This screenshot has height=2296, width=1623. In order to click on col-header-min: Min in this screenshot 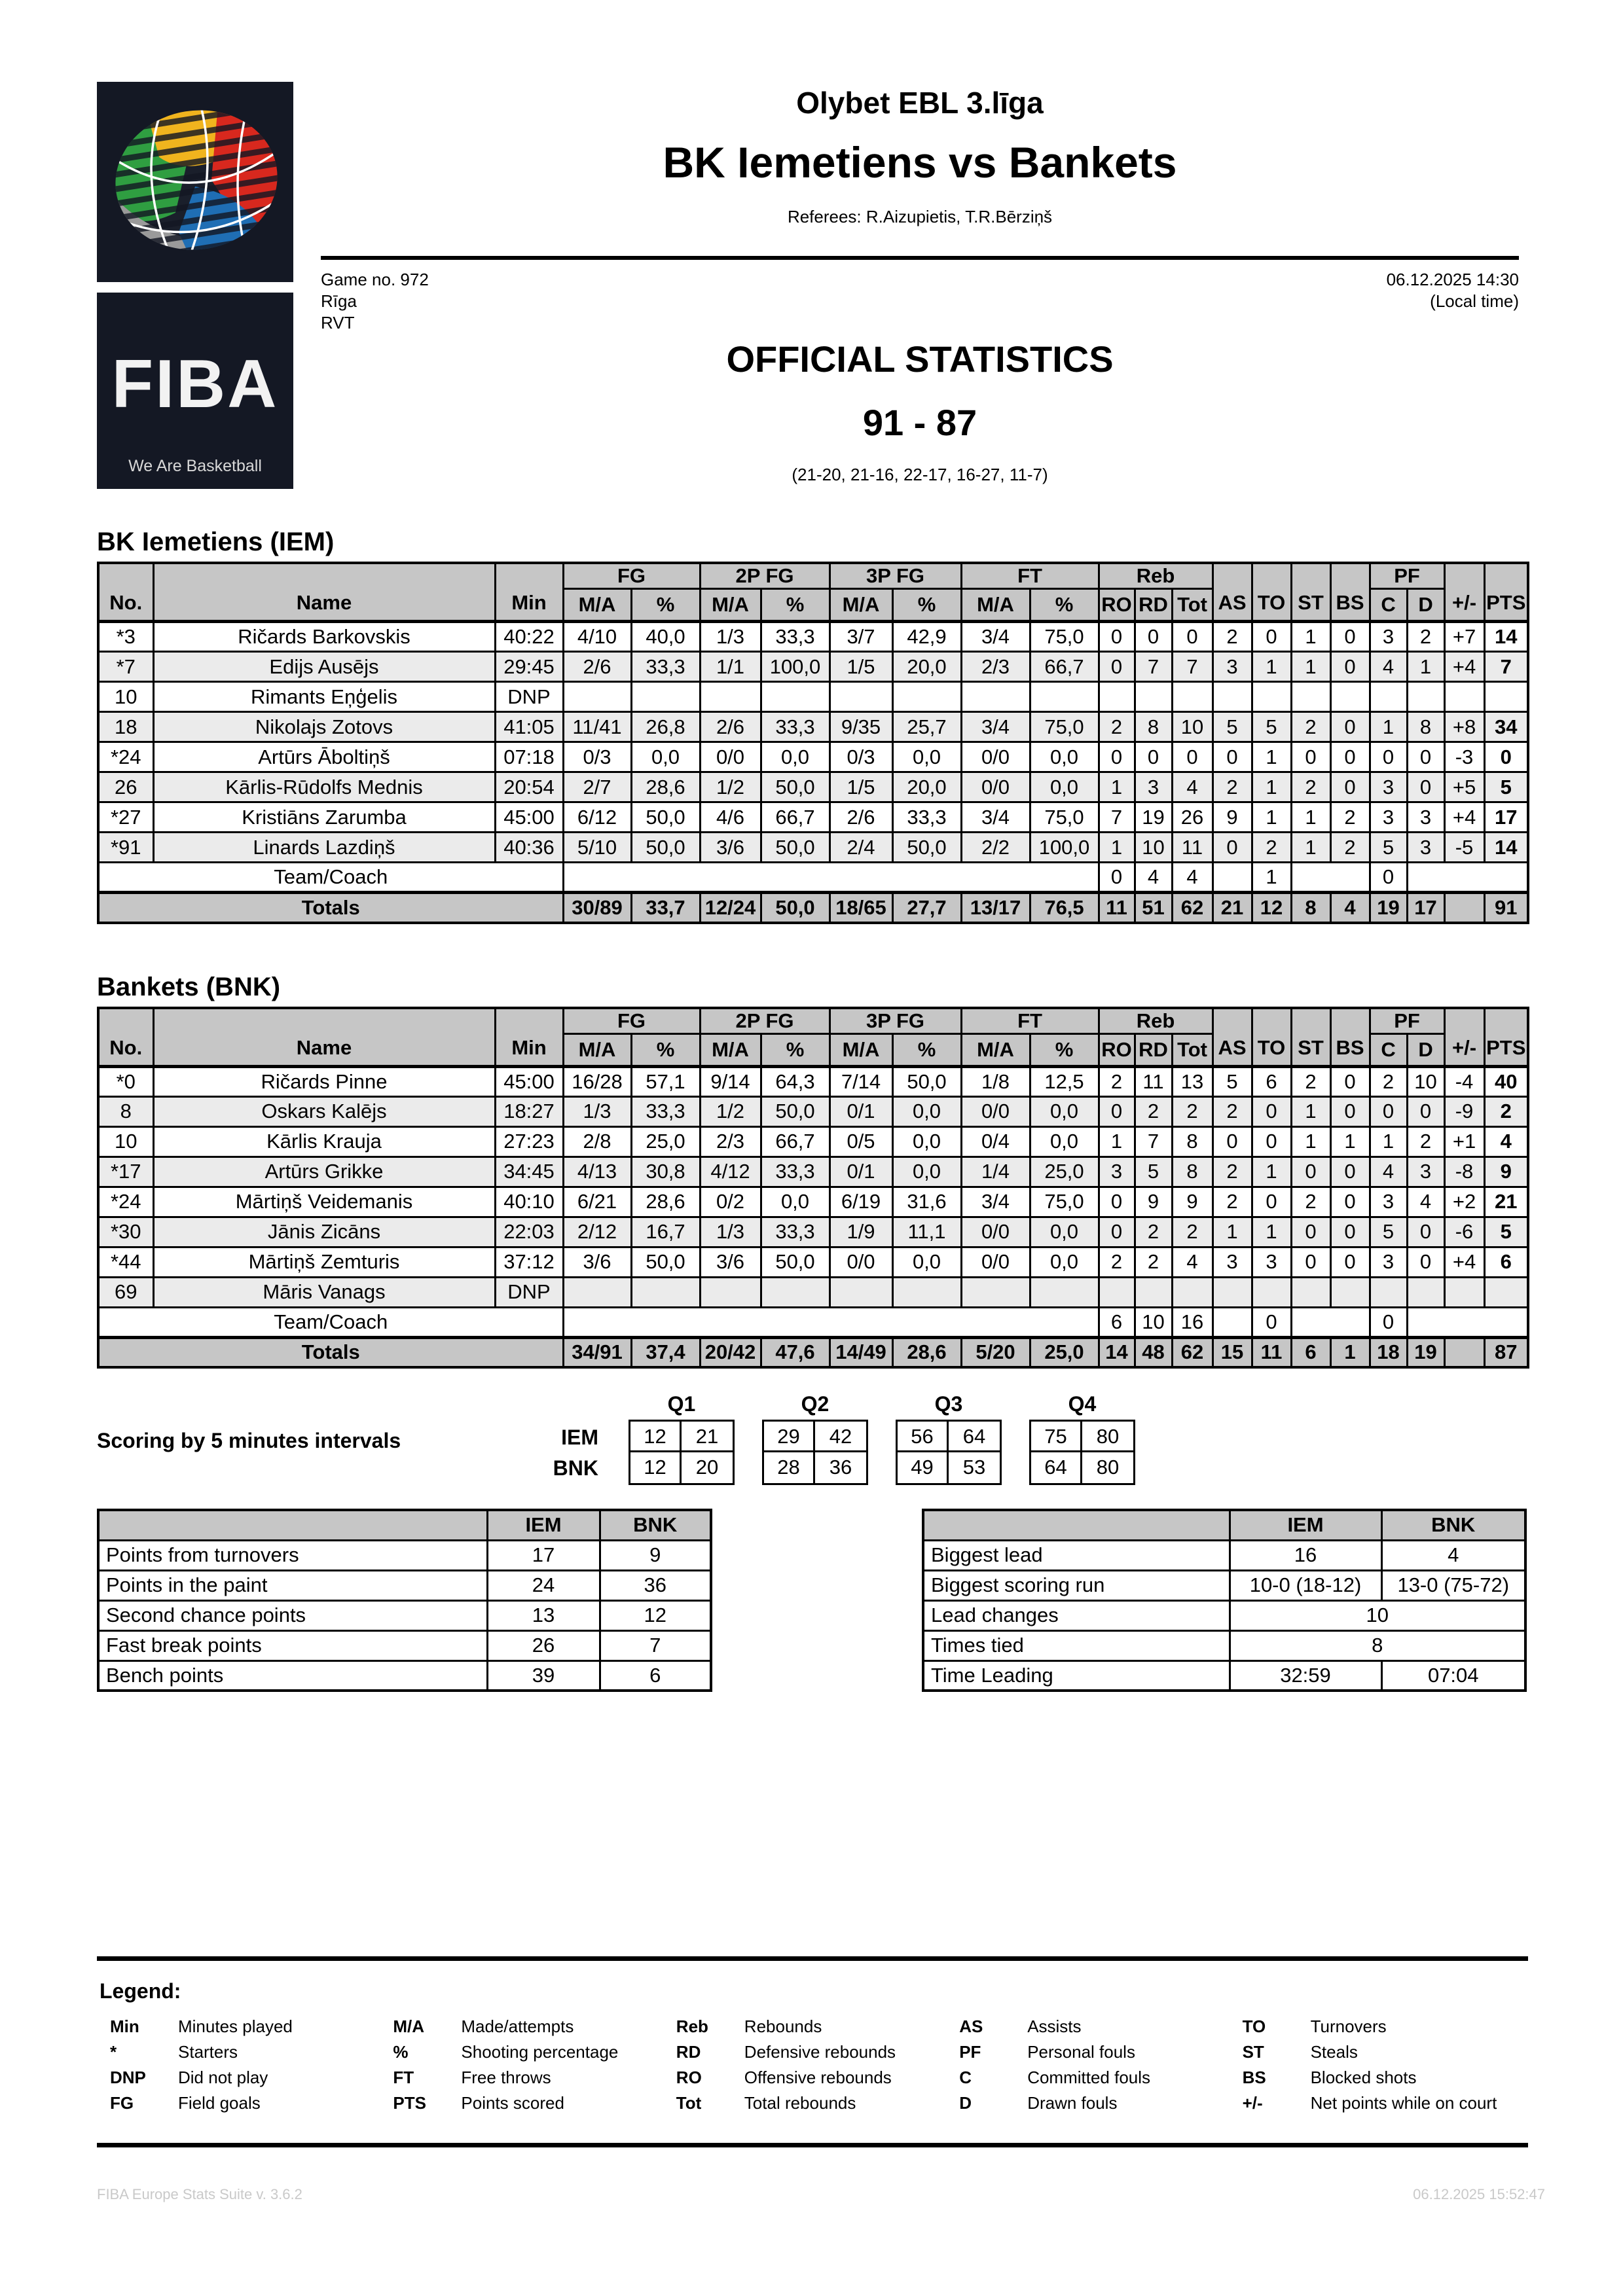, I will do `click(529, 1037)`.